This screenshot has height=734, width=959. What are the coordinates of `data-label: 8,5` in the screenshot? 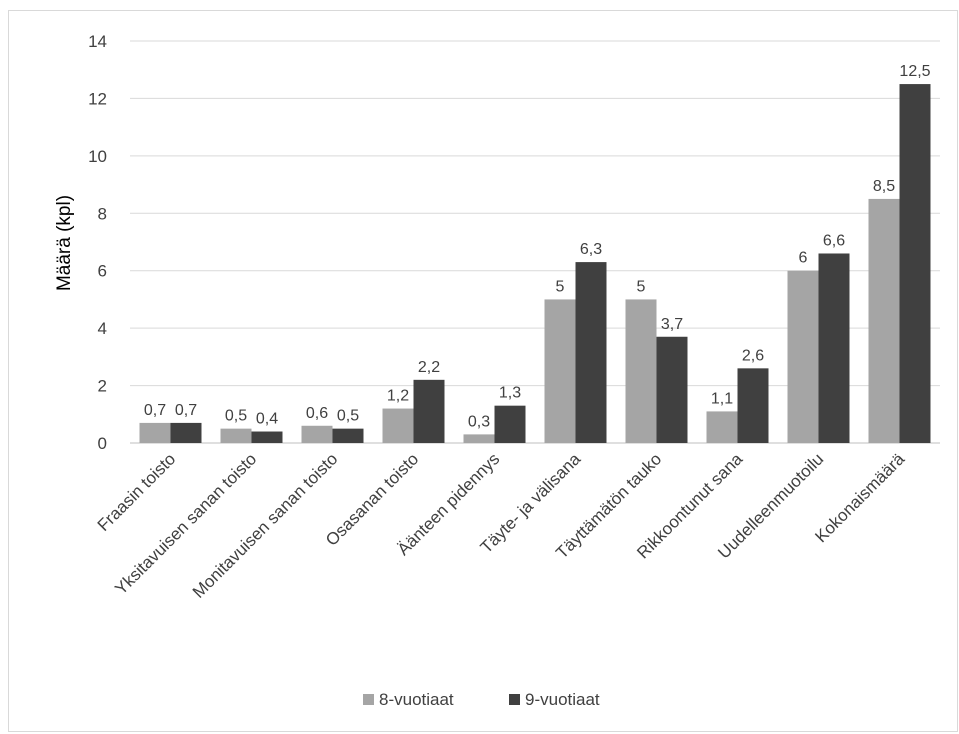 It's located at (884, 186).